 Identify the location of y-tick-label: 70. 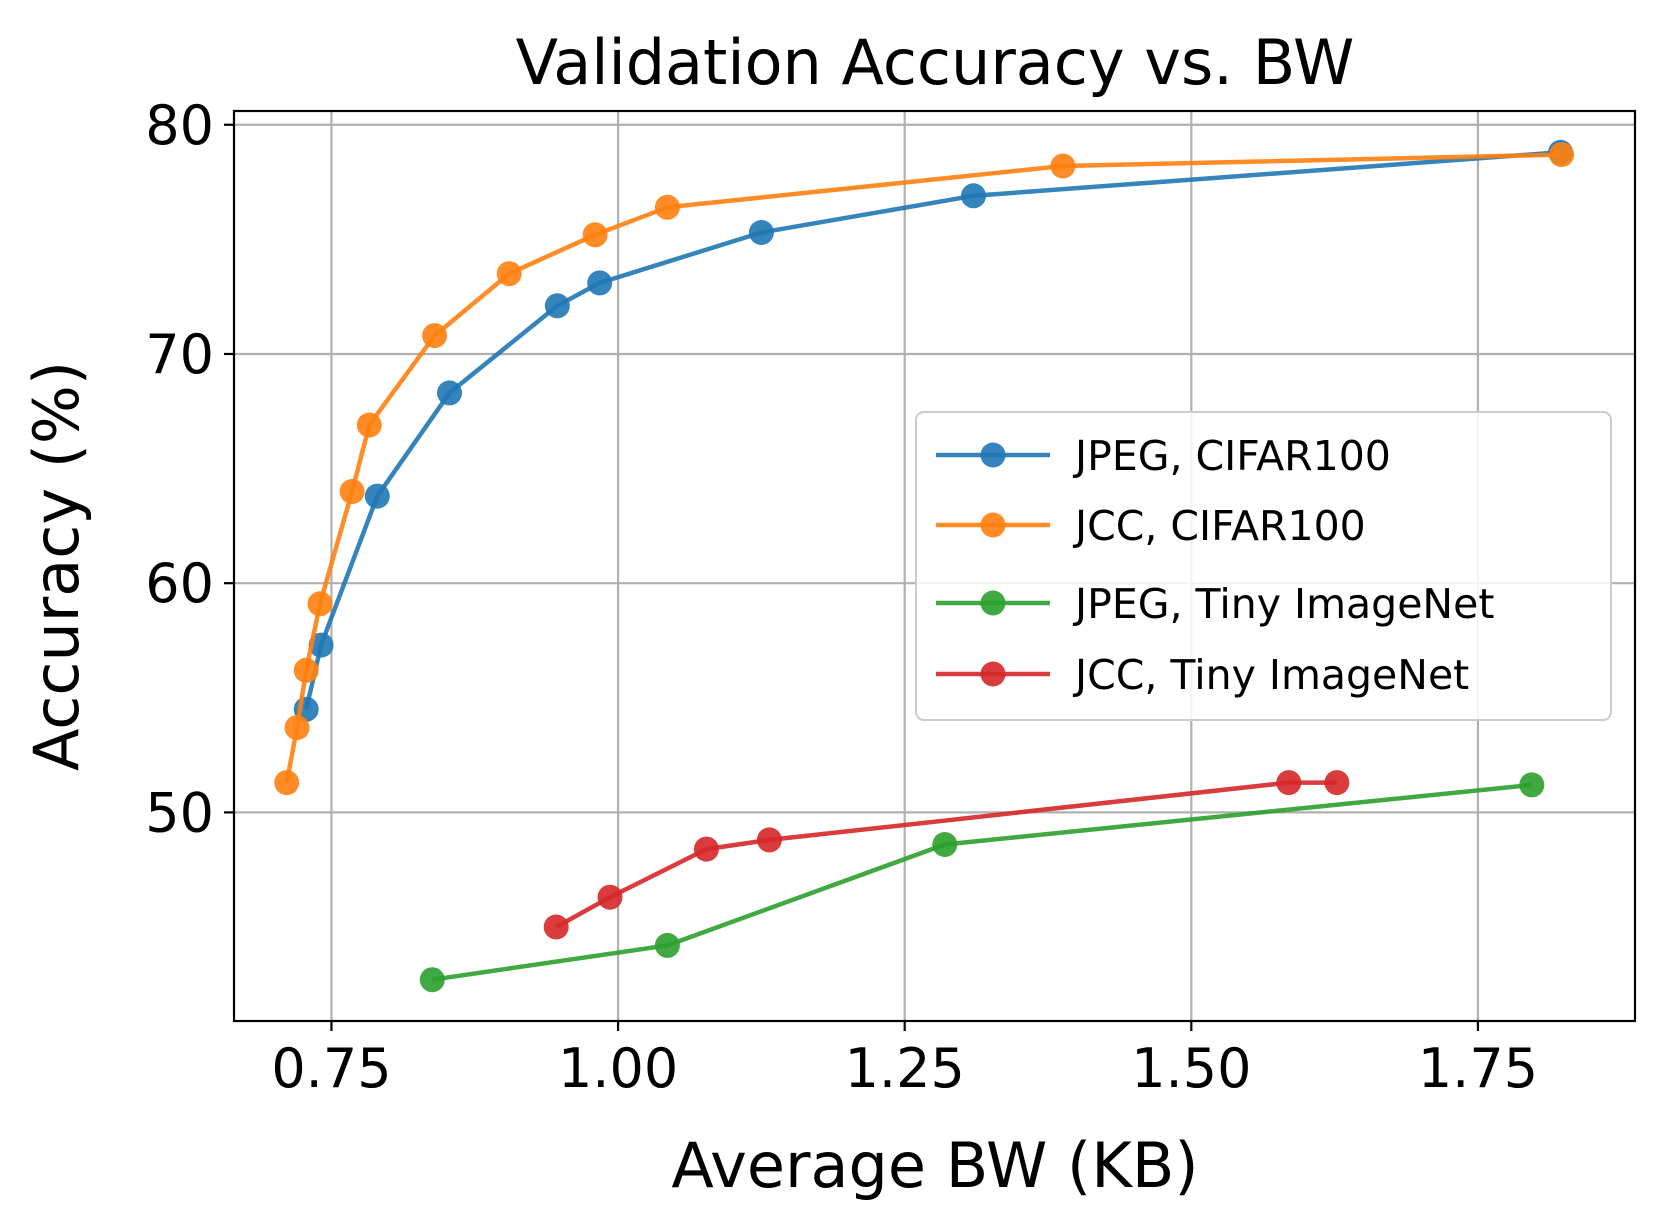
(179, 354).